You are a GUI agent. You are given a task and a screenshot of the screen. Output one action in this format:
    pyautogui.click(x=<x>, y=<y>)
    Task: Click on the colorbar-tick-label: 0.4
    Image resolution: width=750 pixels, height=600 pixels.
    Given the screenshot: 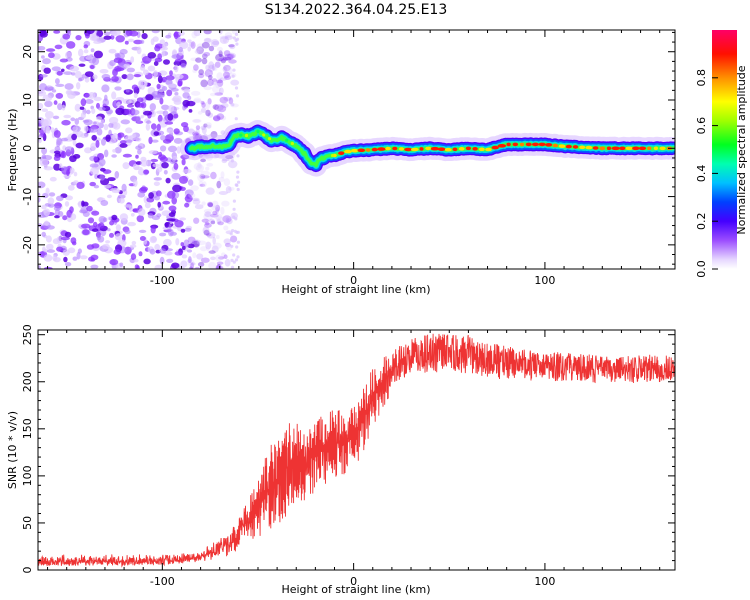 What is the action you would take?
    pyautogui.click(x=701, y=174)
    